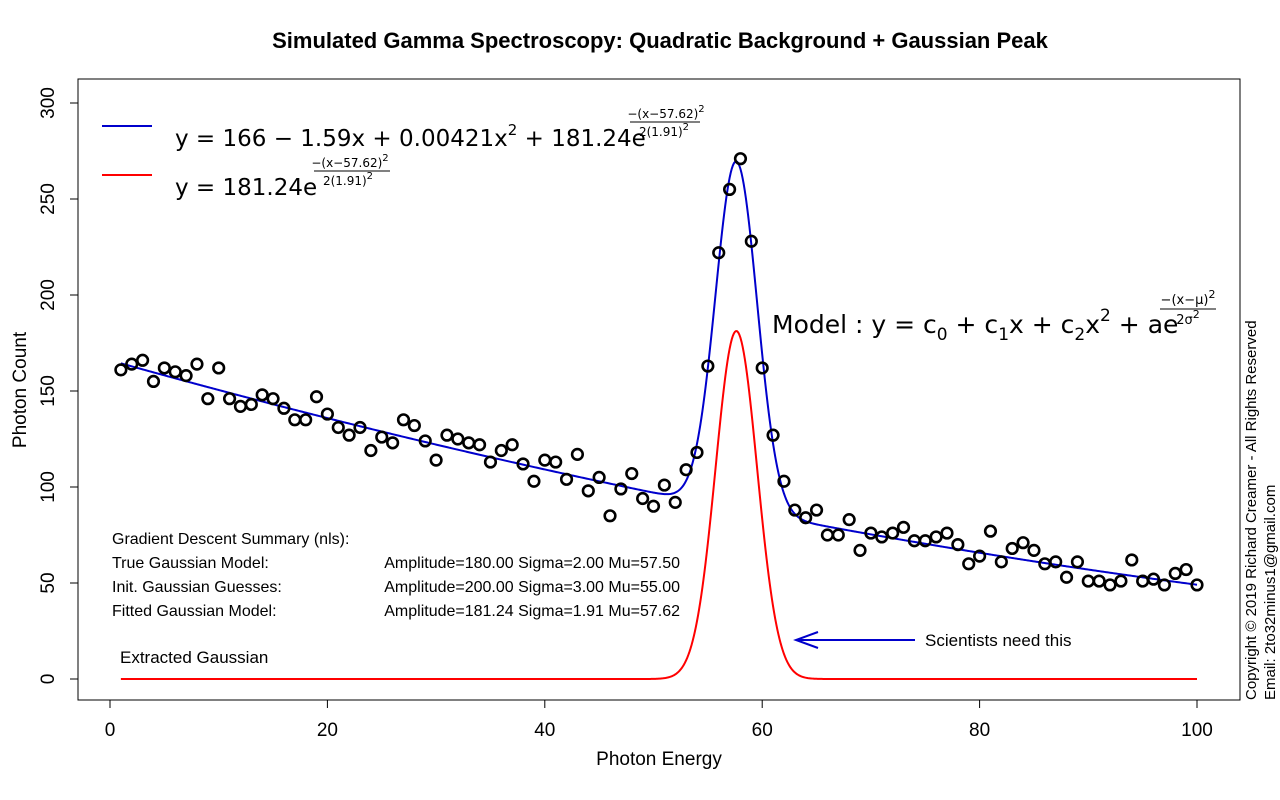  What do you see at coordinates (532, 611) in the screenshot?
I see `summary-fit-values: Amplitude=181.24 Sigma=1.91 Mu=57.62` at bounding box center [532, 611].